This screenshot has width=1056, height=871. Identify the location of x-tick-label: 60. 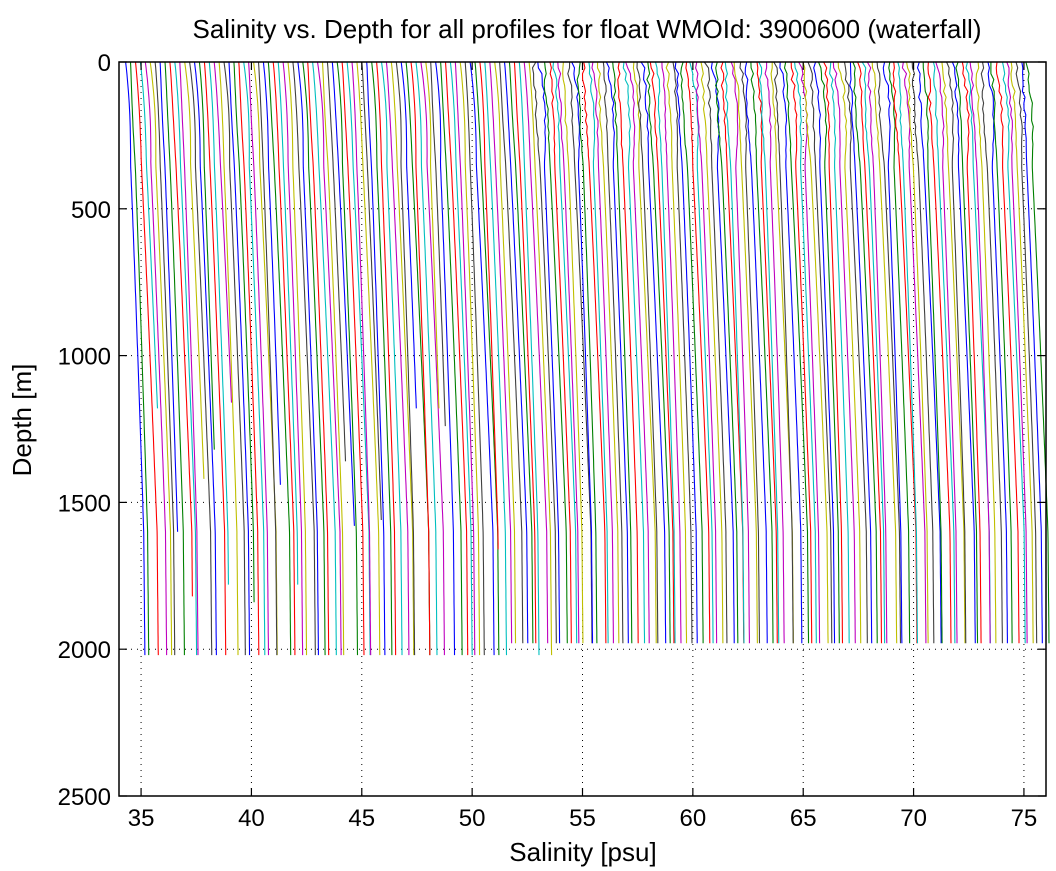
(693, 818).